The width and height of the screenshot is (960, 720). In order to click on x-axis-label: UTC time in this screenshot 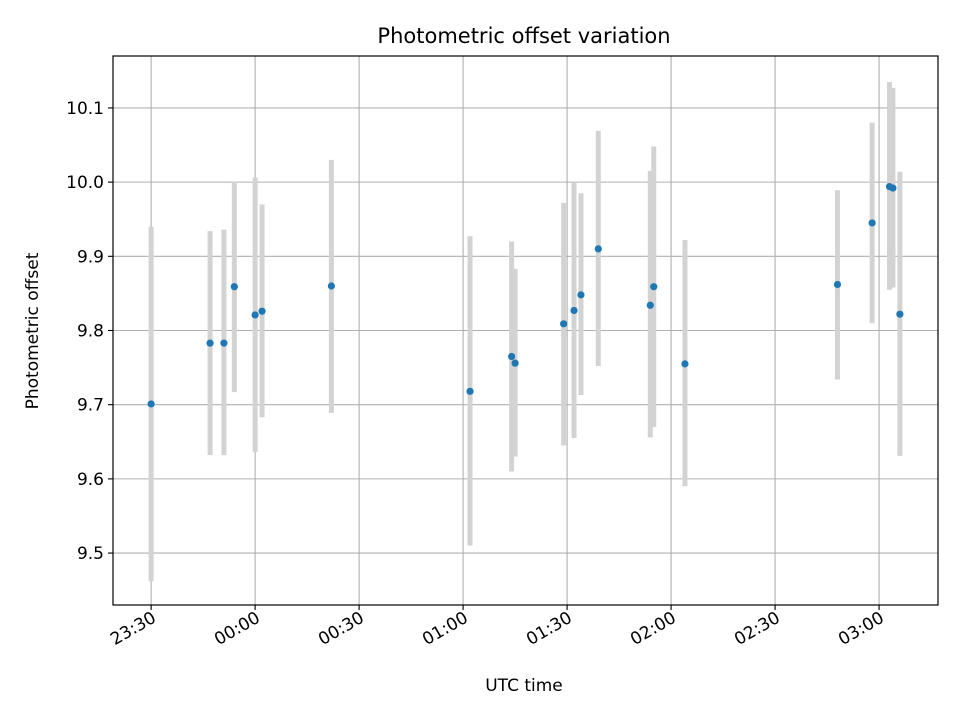, I will do `click(524, 686)`.